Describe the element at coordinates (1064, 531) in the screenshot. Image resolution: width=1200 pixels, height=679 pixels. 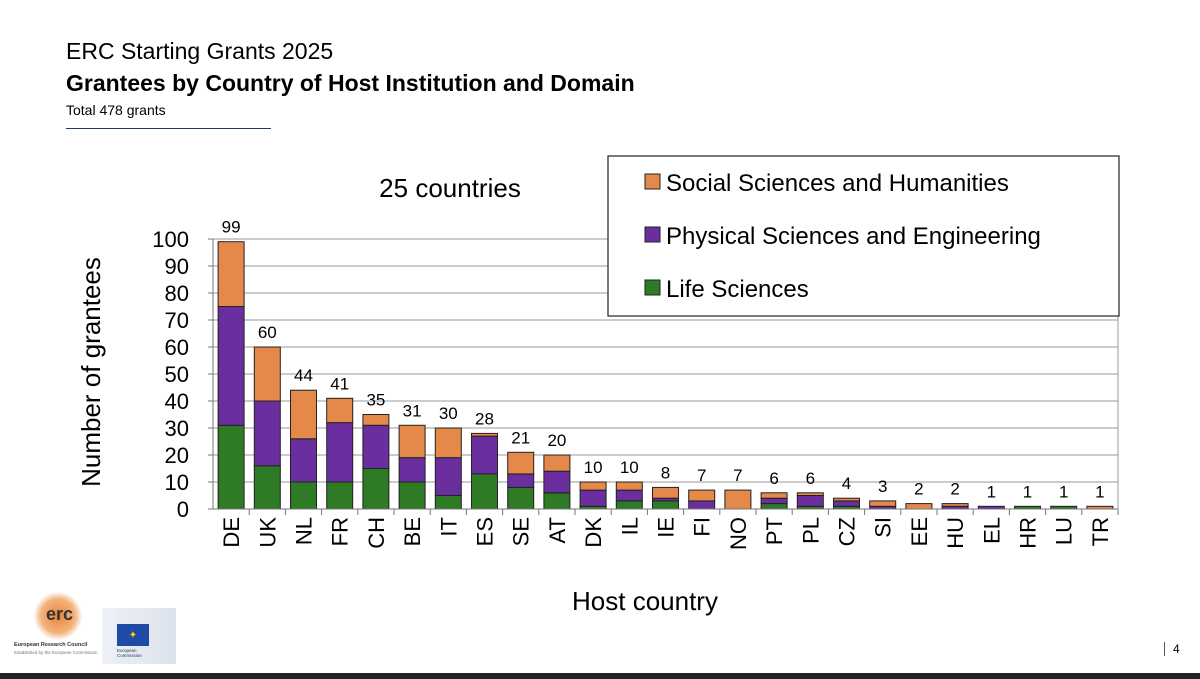
I see `x-tick-label: LU` at that location.